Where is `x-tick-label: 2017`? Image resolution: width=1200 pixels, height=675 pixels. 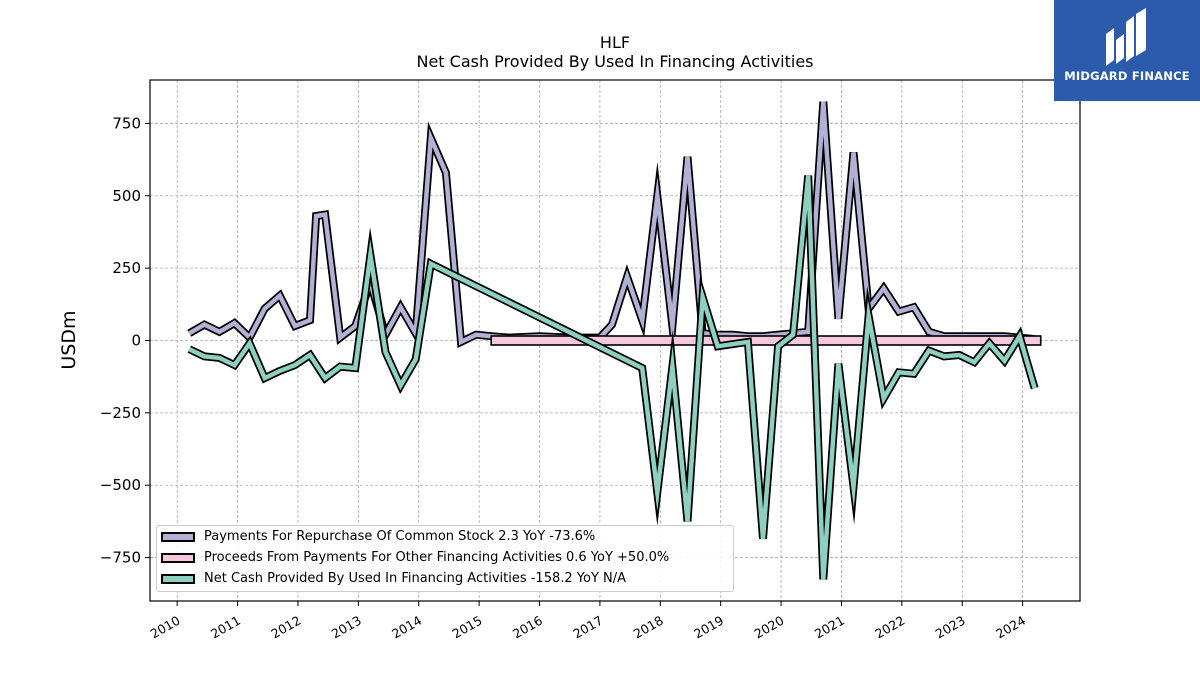 x-tick-label: 2017 is located at coordinates (587, 627).